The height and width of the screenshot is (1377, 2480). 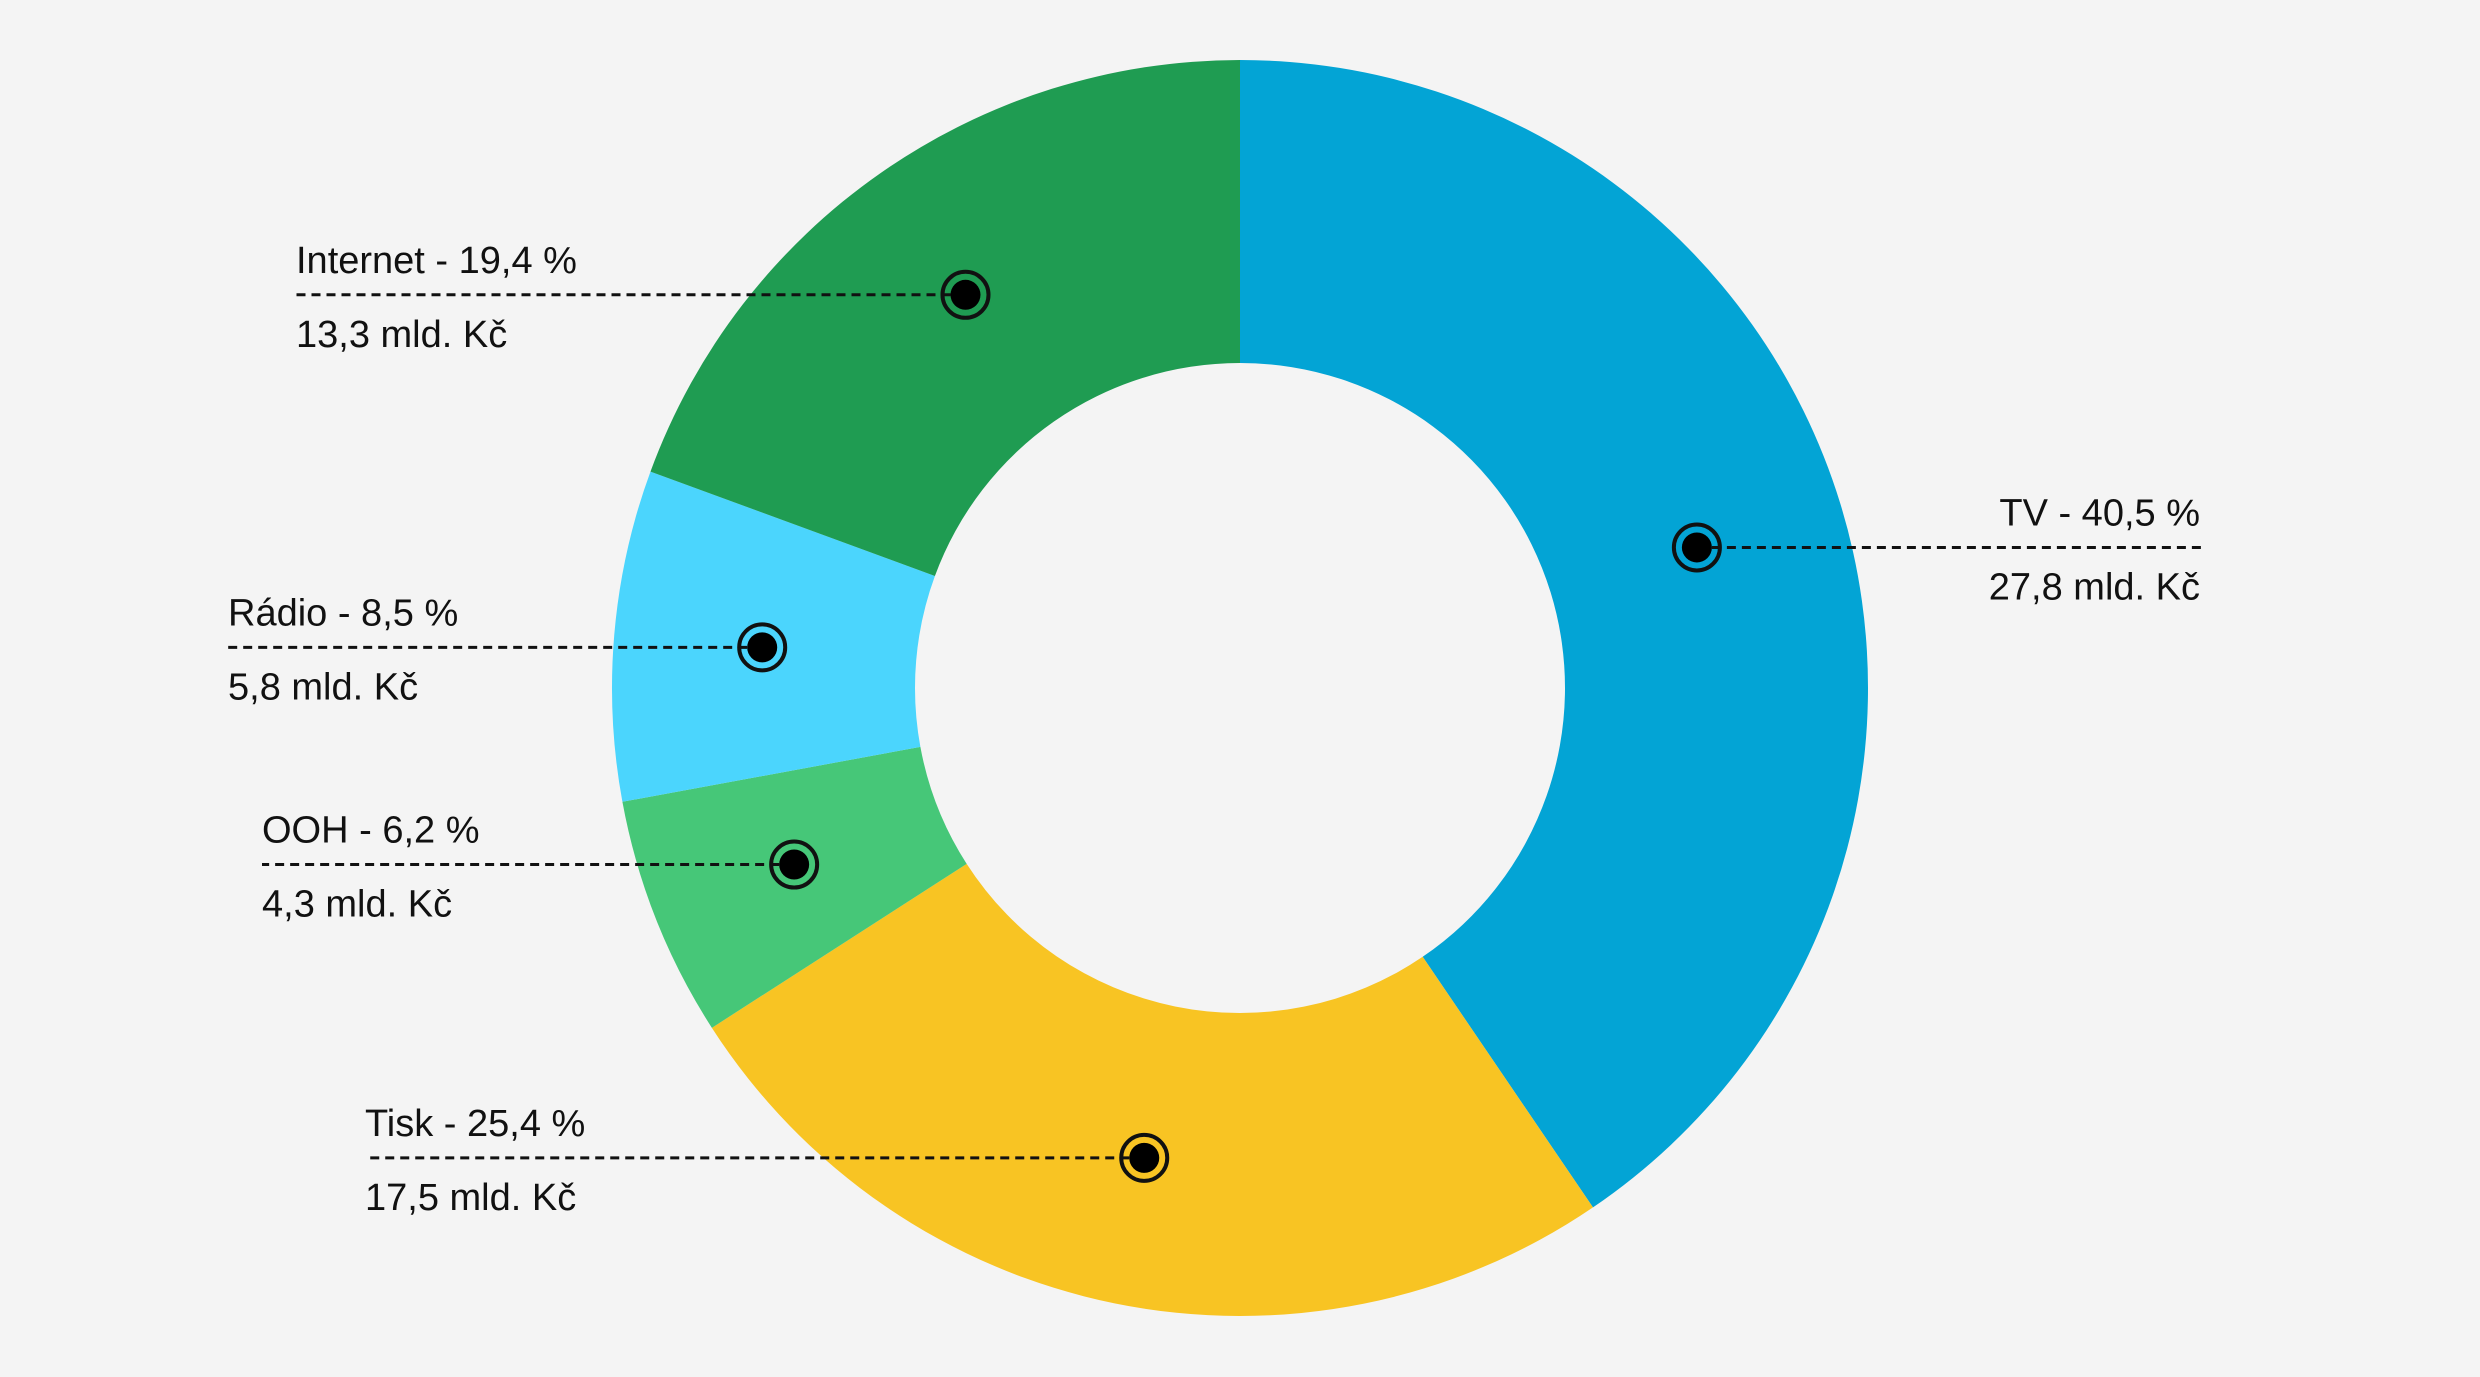 I want to click on slice-value-label: 13,3 mld. Kč, so click(x=401, y=335).